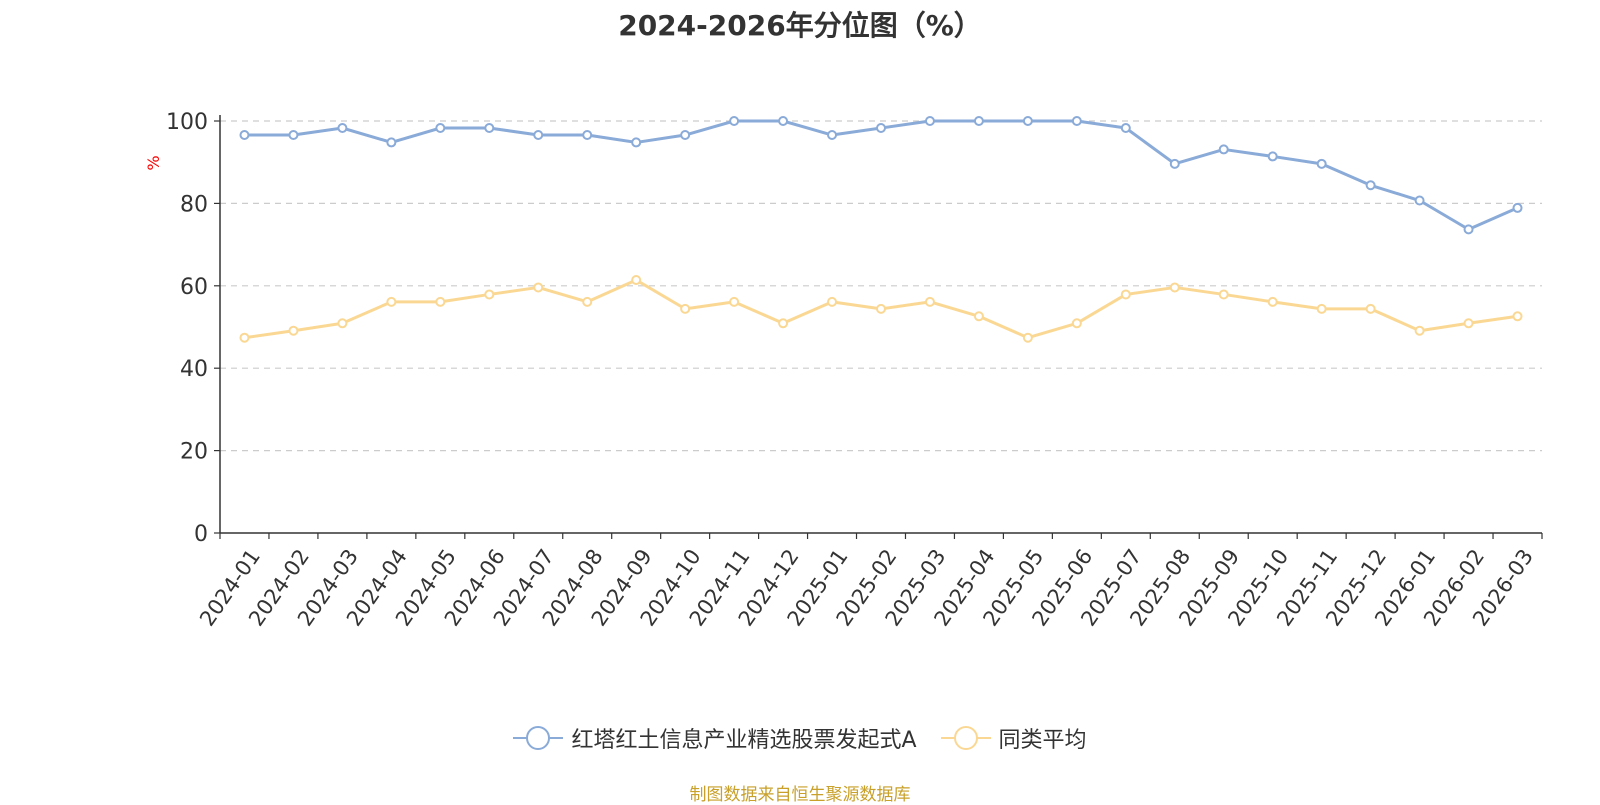  What do you see at coordinates (194, 452) in the screenshot?
I see `y-tick-label: 20` at bounding box center [194, 452].